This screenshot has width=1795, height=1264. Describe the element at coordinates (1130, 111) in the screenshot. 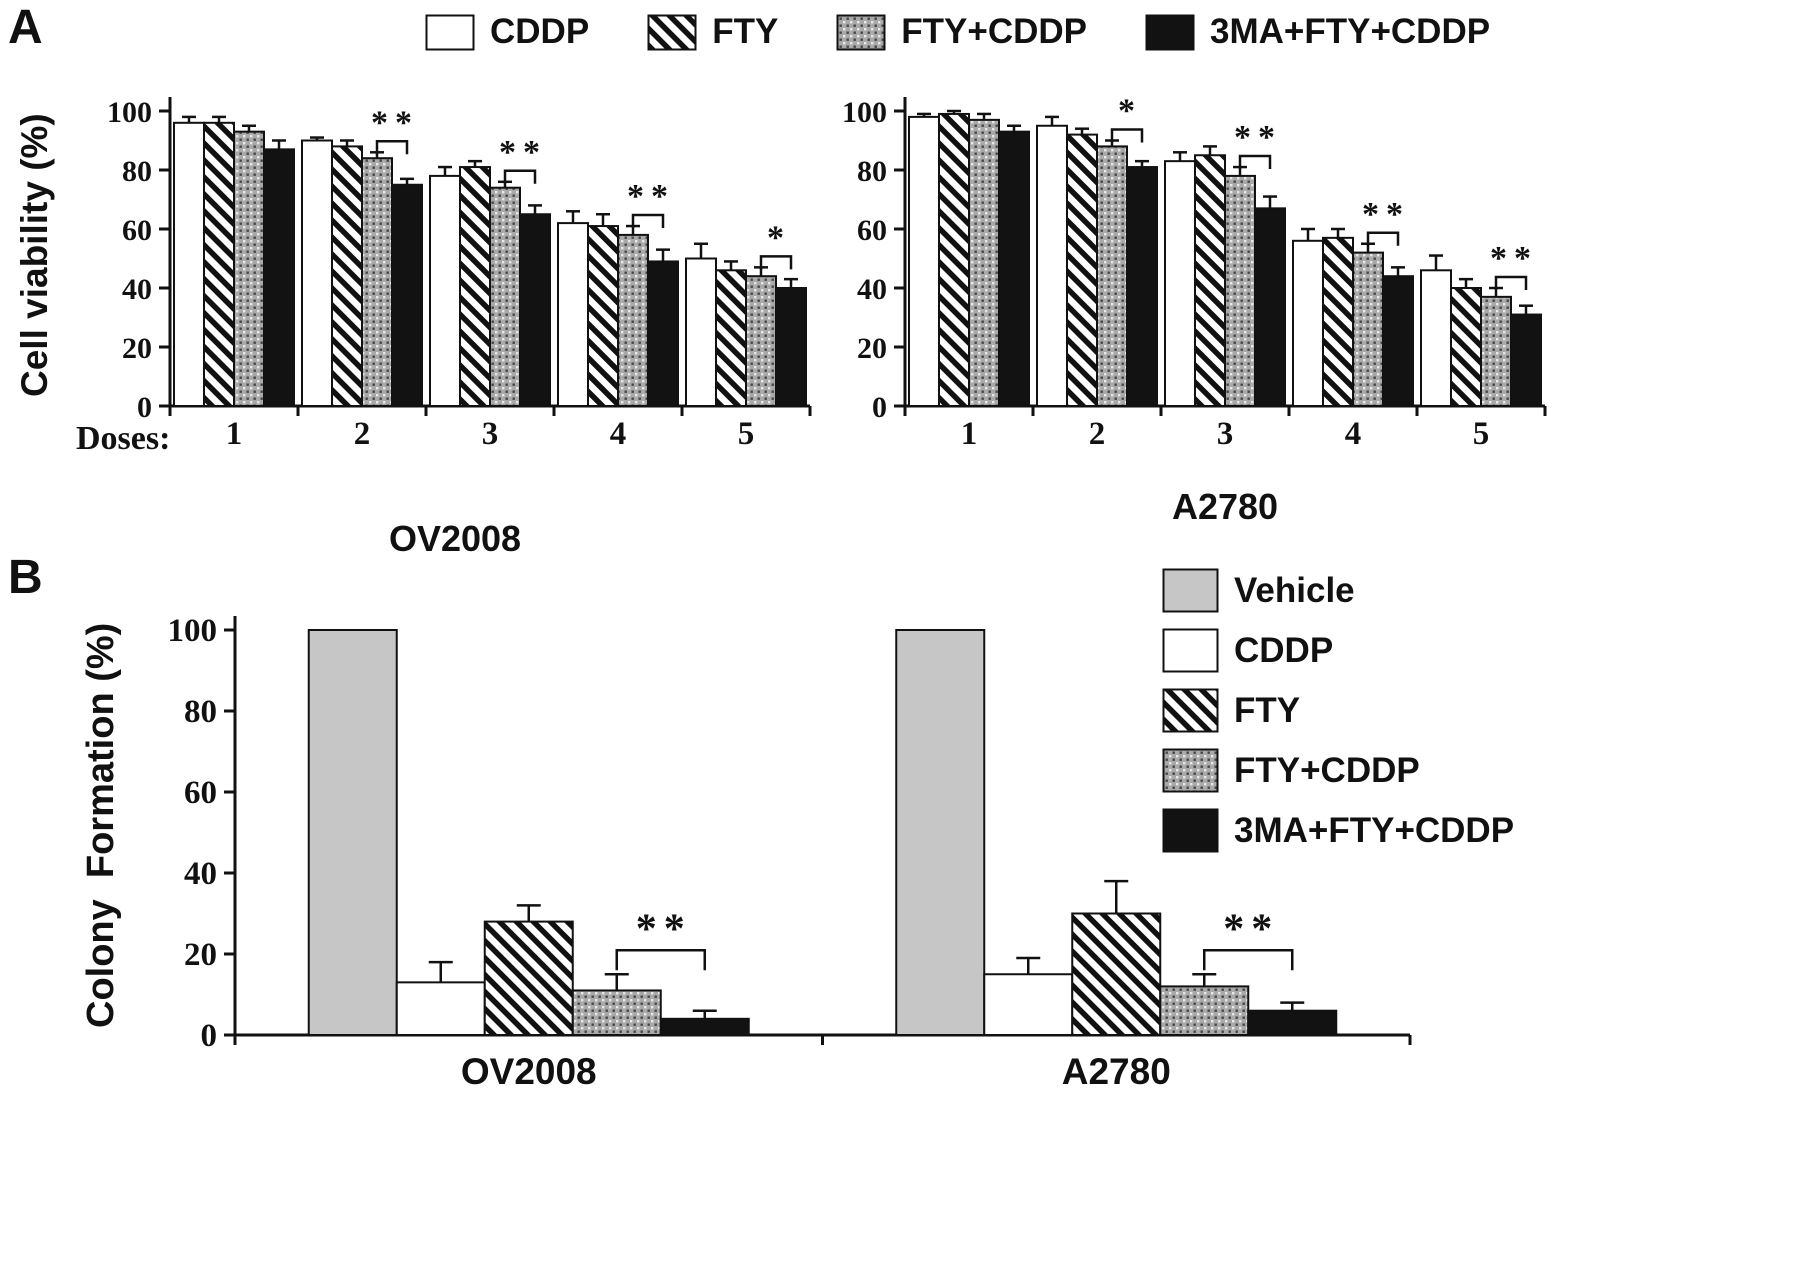

I see `significance-label: *` at that location.